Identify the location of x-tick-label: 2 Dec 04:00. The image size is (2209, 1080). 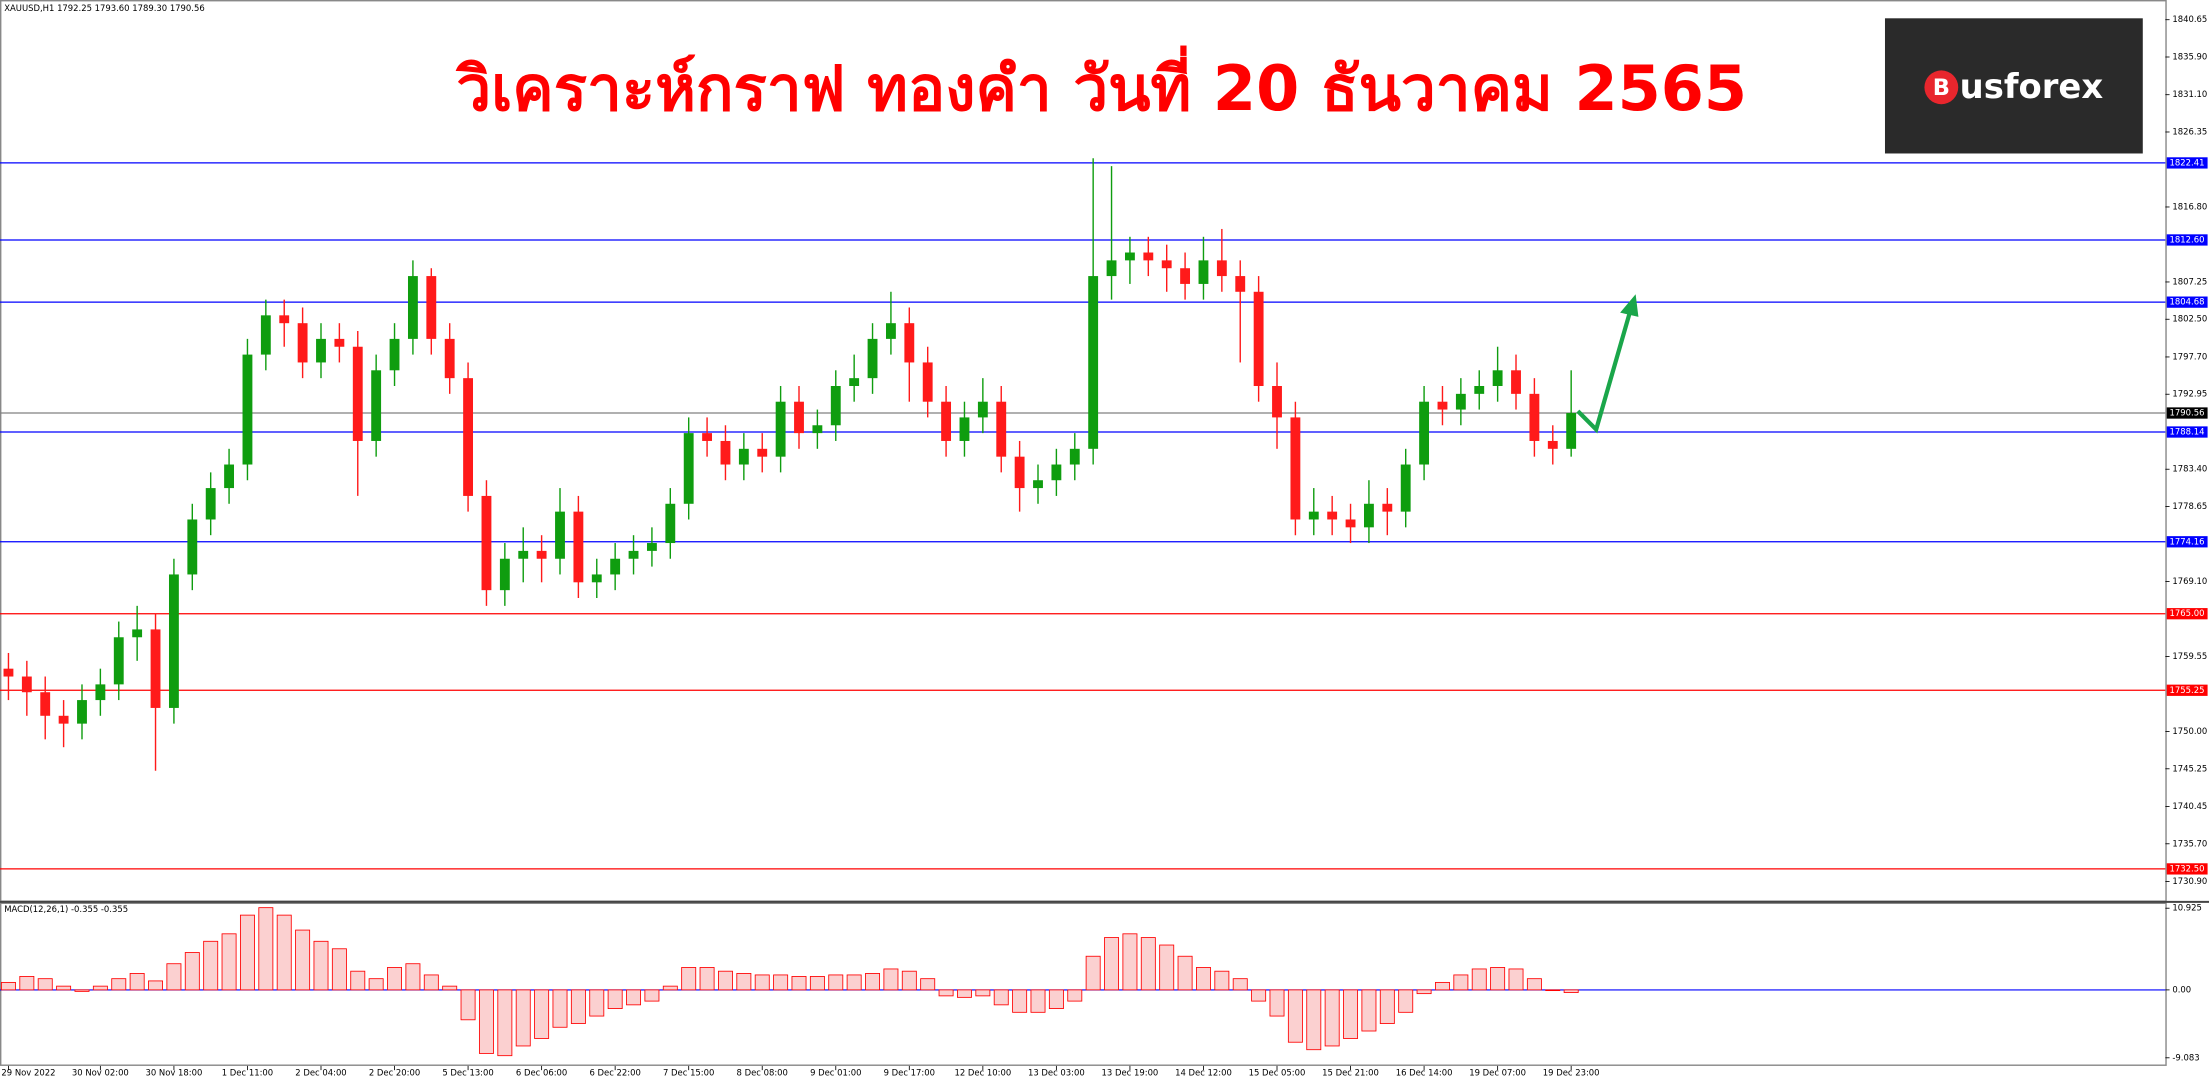
(320, 1072).